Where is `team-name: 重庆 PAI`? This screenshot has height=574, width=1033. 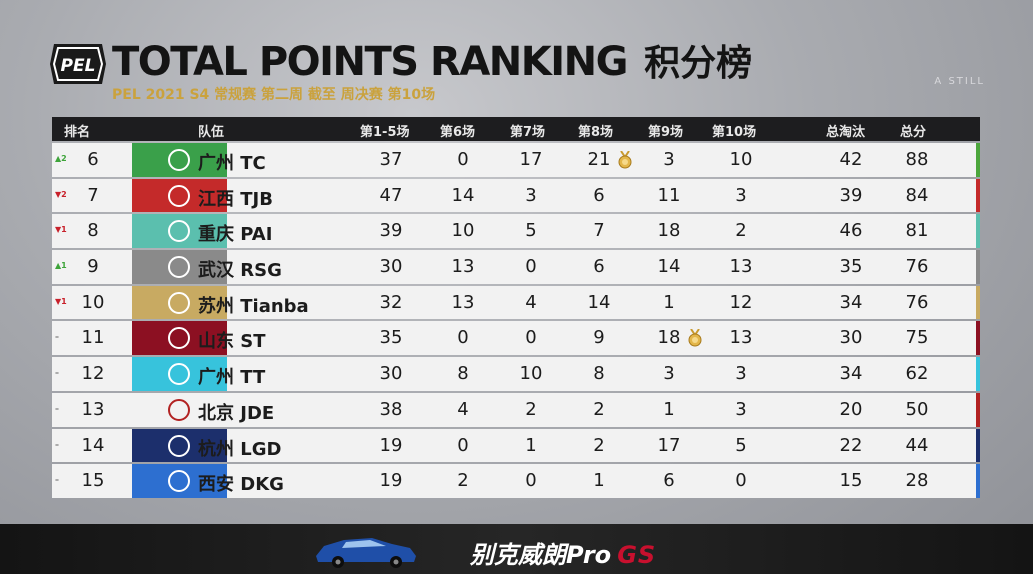 team-name: 重庆 PAI is located at coordinates (235, 235).